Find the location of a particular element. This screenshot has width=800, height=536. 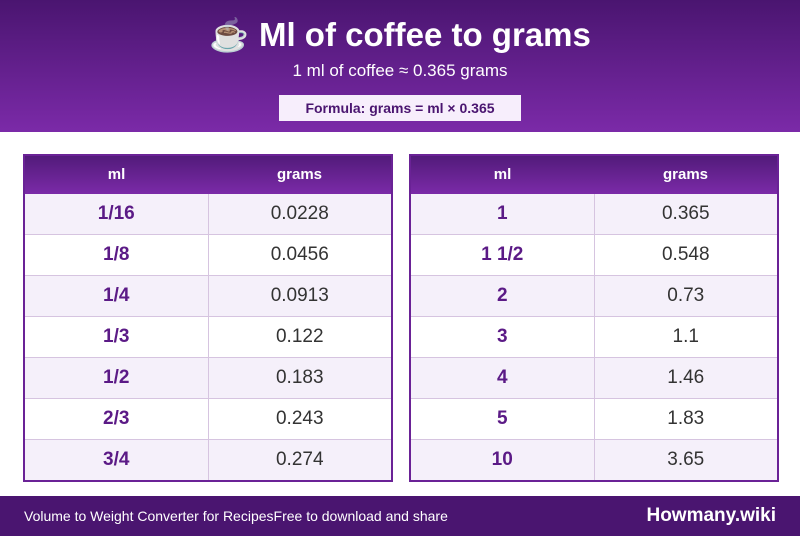

cell-grams: 0.183 is located at coordinates (299, 377).